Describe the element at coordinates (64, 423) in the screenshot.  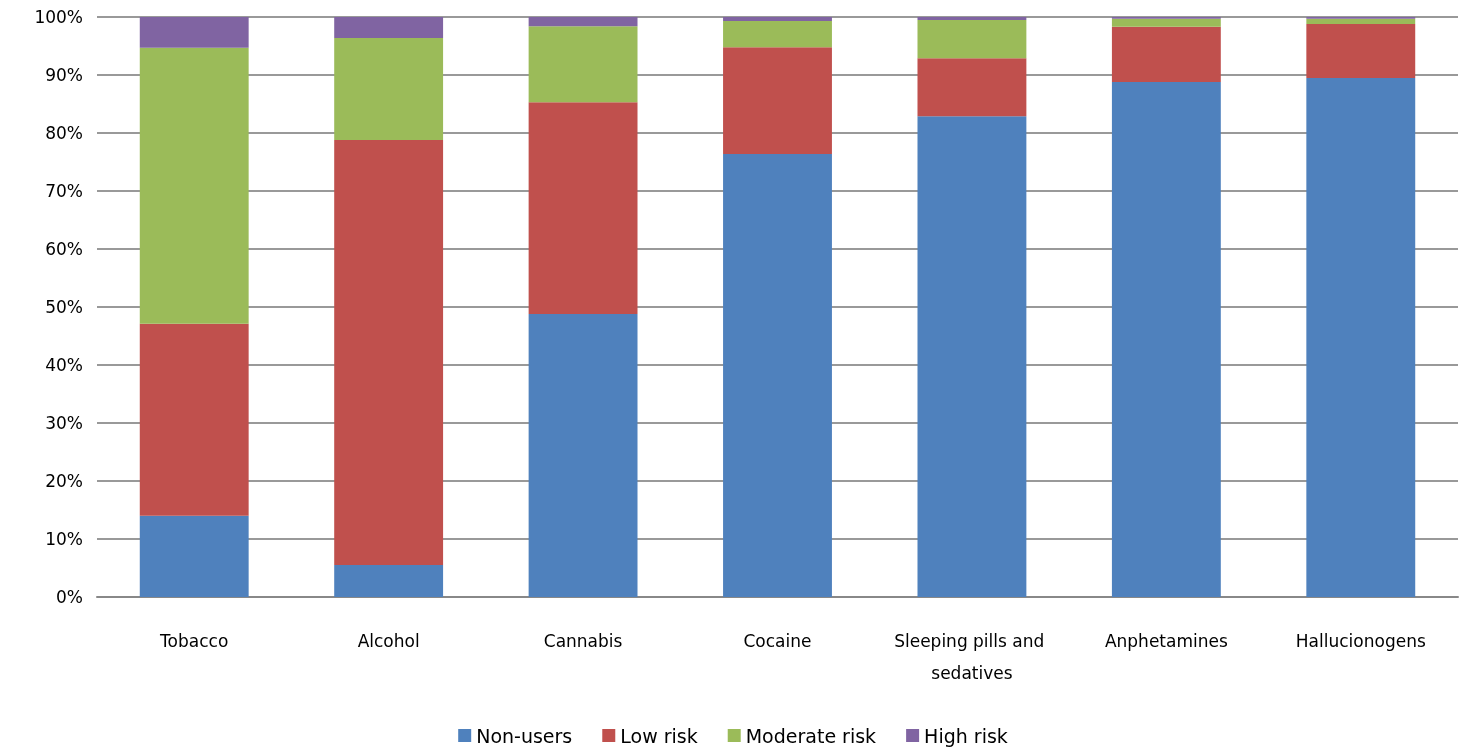
I see `y-tick-label: 30%` at that location.